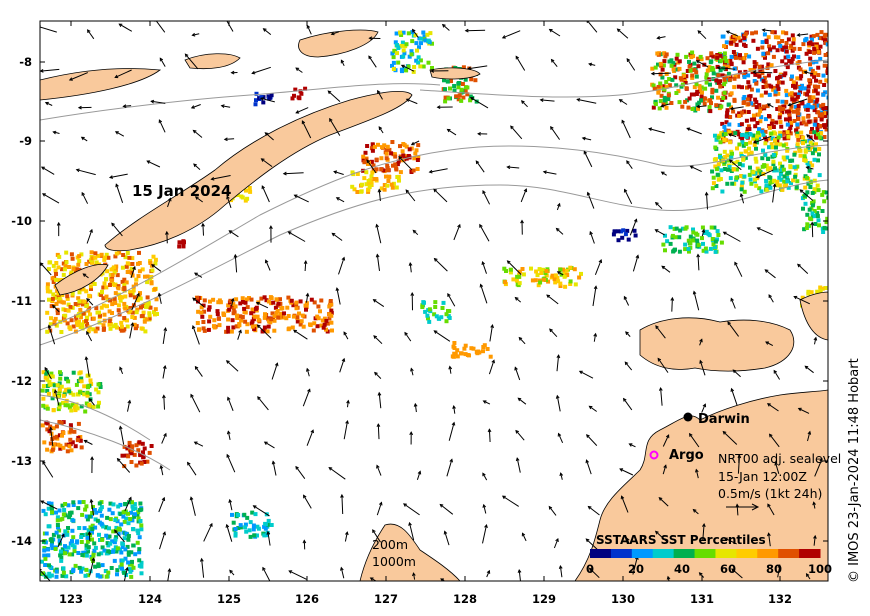 This screenshot has width=870, height=616. What do you see at coordinates (705, 553) in the screenshot?
I see `colorbar` at bounding box center [705, 553].